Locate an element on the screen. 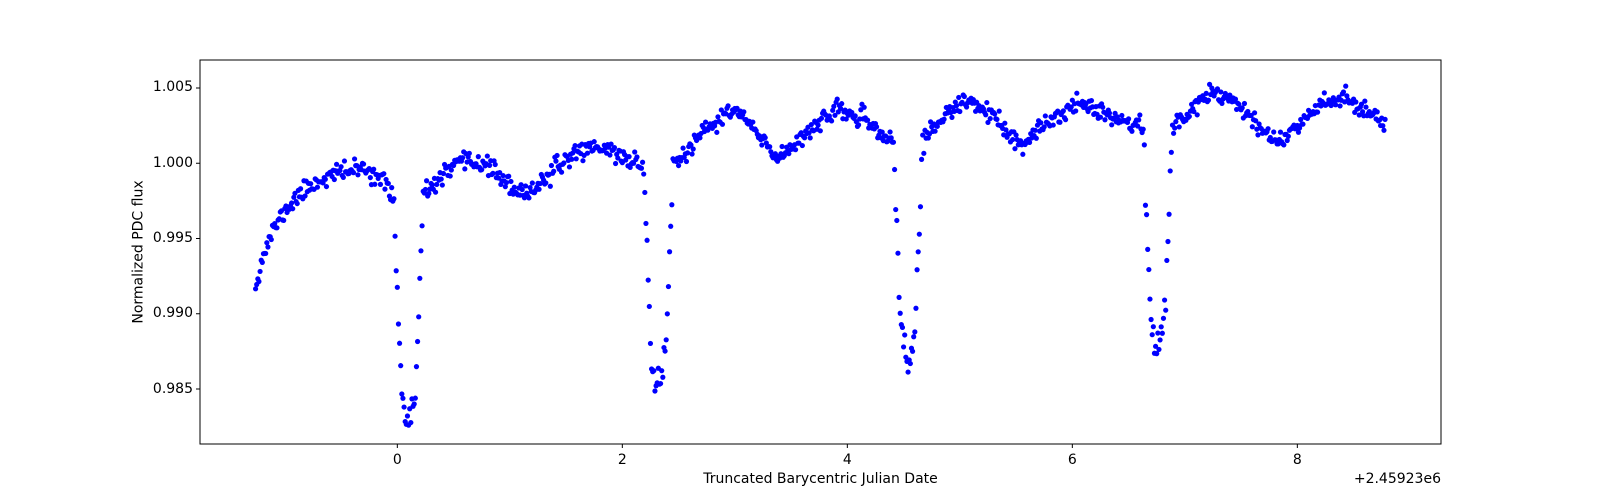 The height and width of the screenshot is (500, 1600). x-axis-title: Truncated Barycentric Julian Date is located at coordinates (820, 479).